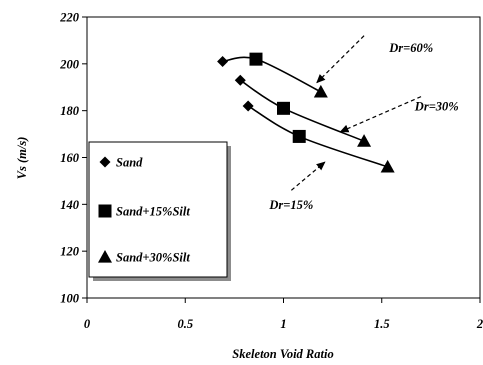  What do you see at coordinates (410, 48) in the screenshot?
I see `annotation-label: Dr=60%` at bounding box center [410, 48].